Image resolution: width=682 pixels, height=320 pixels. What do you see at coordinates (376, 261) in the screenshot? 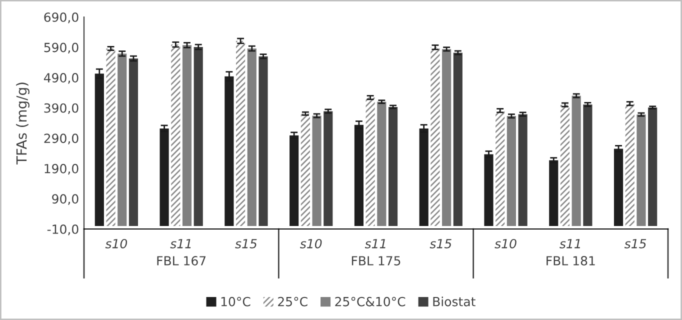
I see `text: FBL 175` at bounding box center [376, 261].